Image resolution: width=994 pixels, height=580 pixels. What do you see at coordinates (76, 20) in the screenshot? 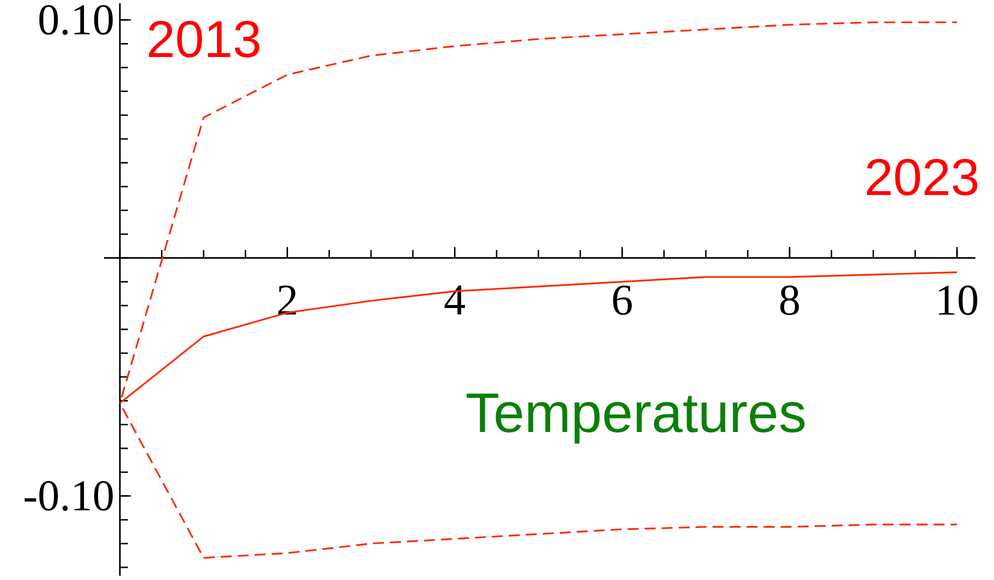
I see `y-tick-label: 0.10` at bounding box center [76, 20].